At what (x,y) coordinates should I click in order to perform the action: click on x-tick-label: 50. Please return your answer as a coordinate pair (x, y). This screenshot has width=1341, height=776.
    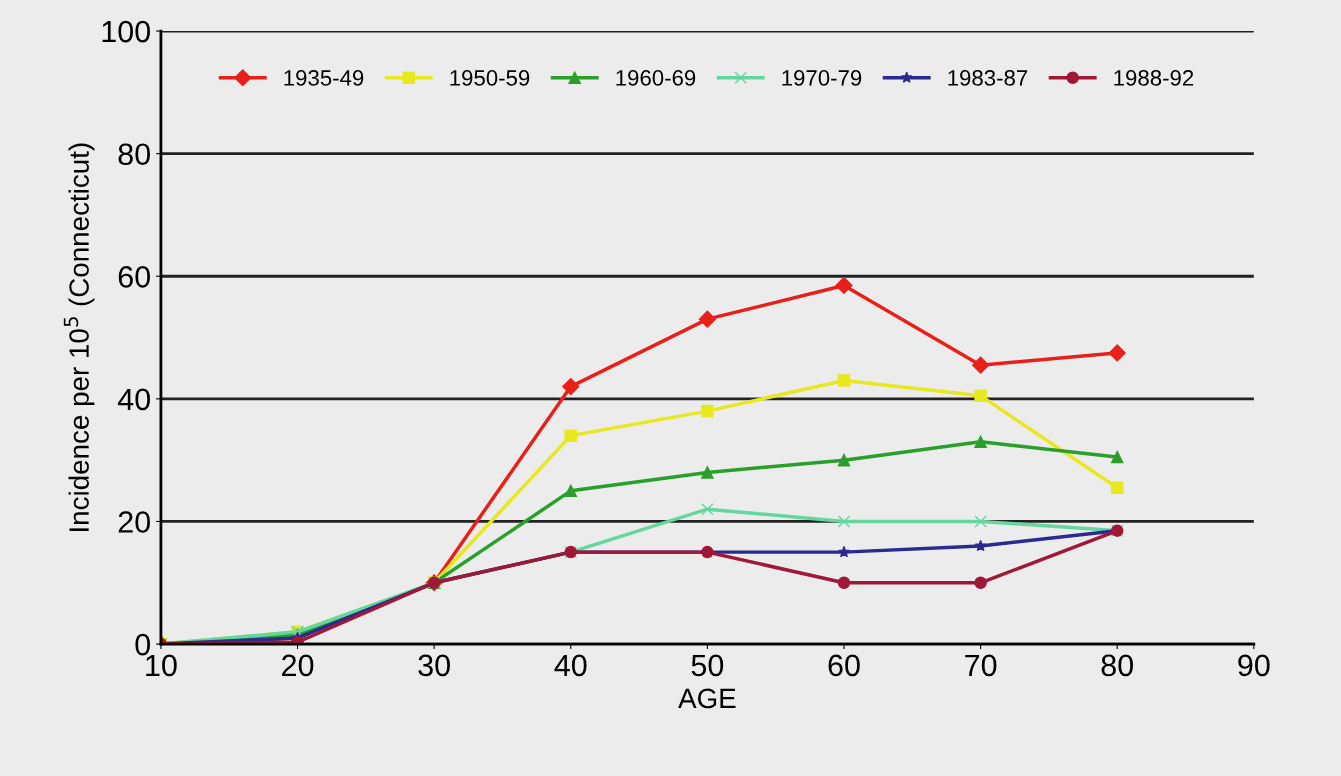
    Looking at the image, I should click on (707, 665).